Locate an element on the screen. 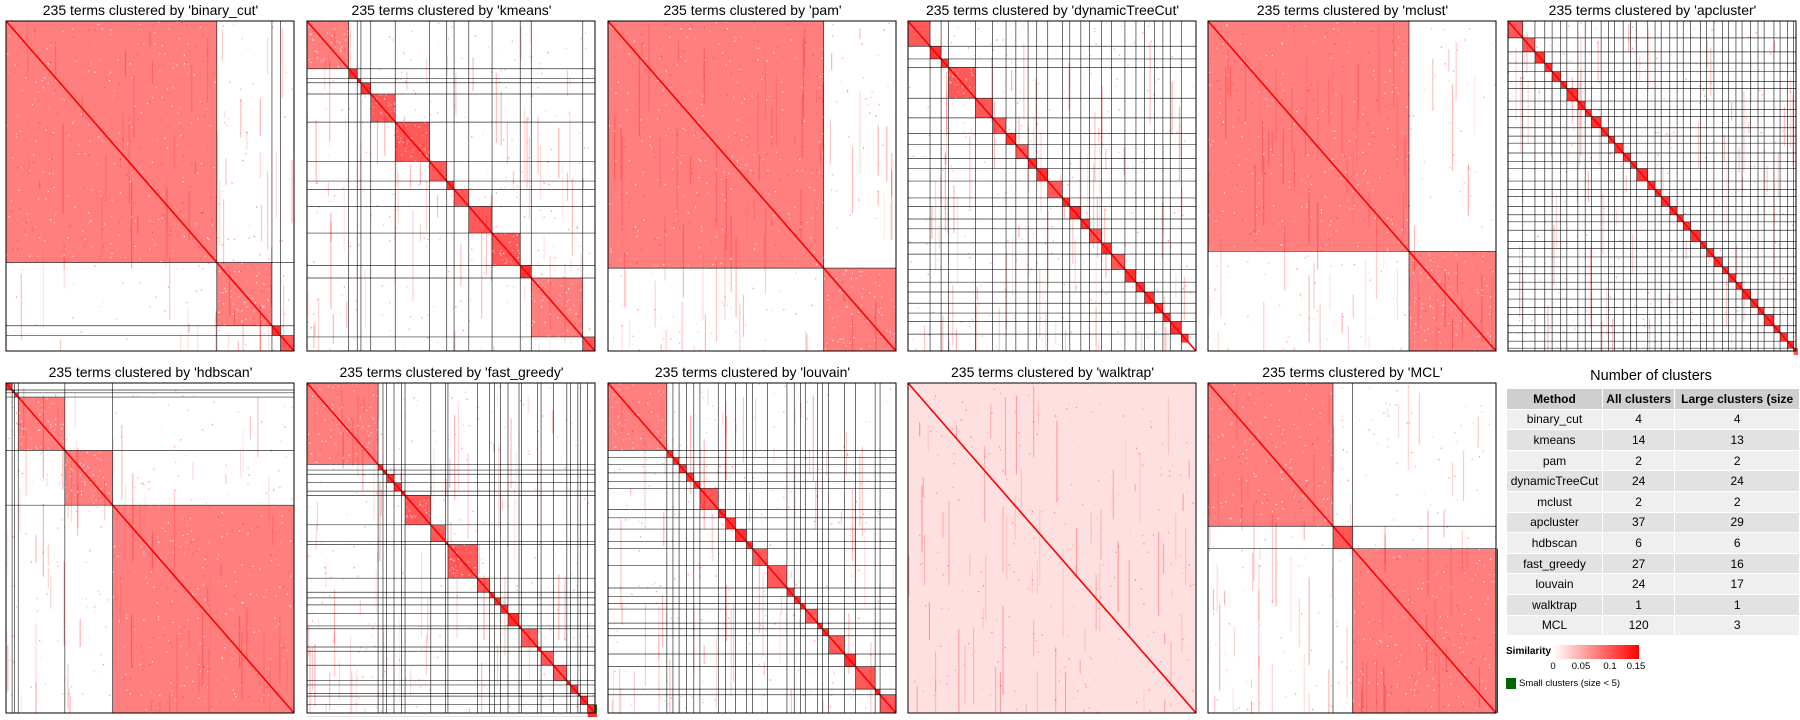 This screenshot has width=1800, height=720. heatmap-panel-walktrap: 235 terms clustered by 'walktrap' is located at coordinates (1052, 539).